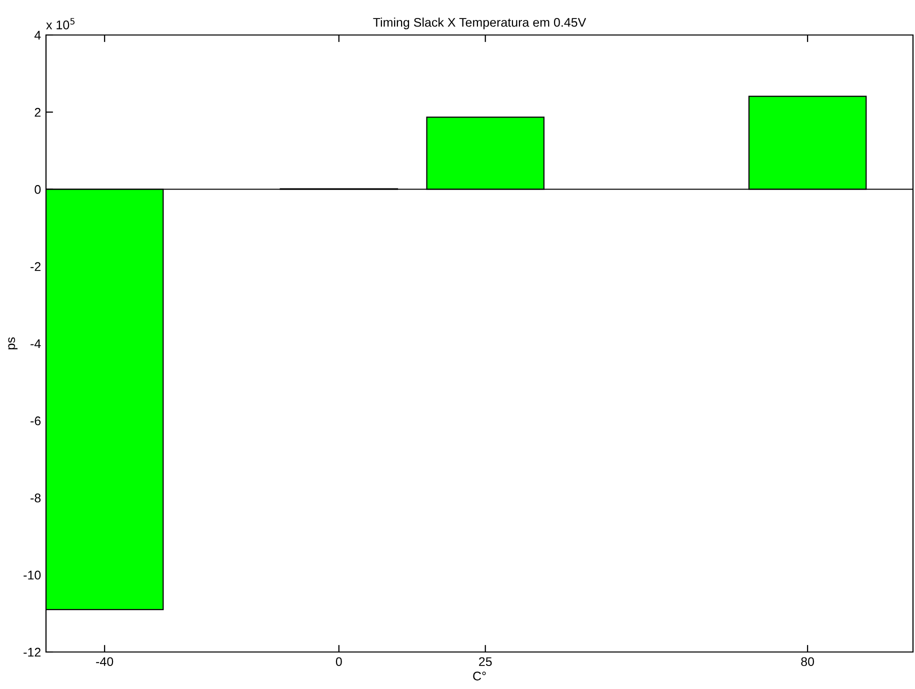 The height and width of the screenshot is (689, 915). I want to click on y-tick-label: 0, so click(37, 189).